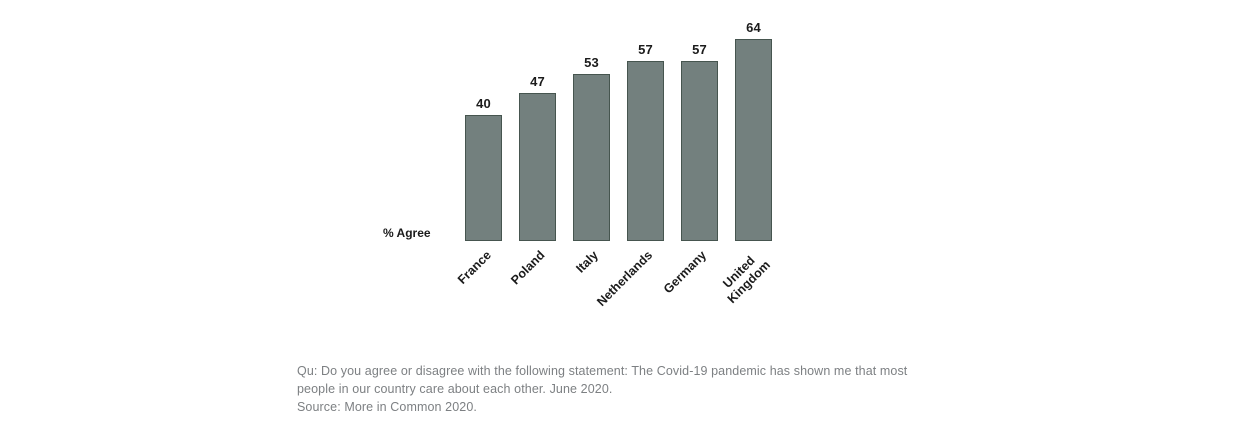 The image size is (1240, 428). I want to click on bar-value-label: 53, so click(591, 62).